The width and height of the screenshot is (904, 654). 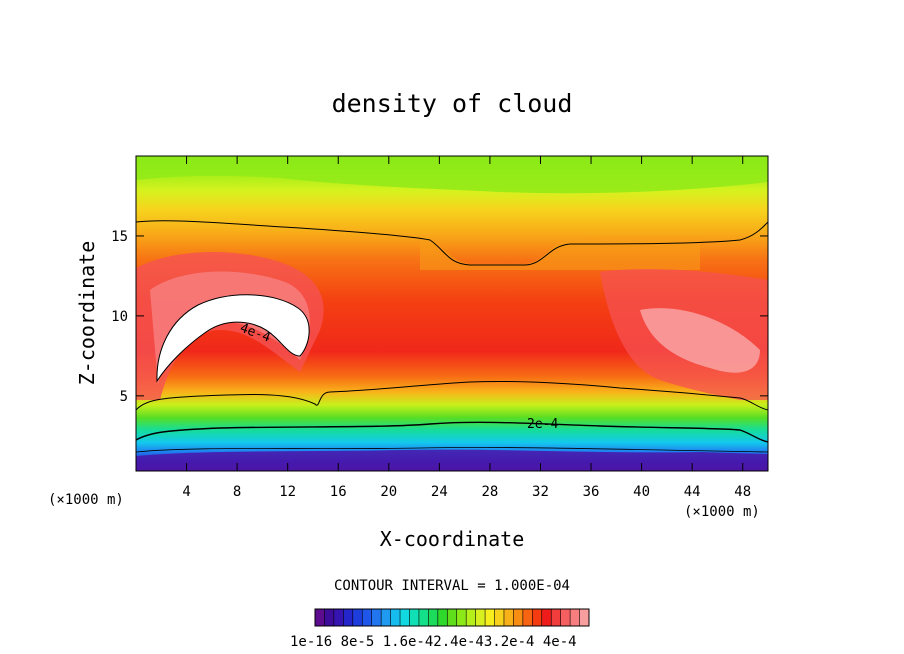 What do you see at coordinates (452, 103) in the screenshot?
I see `chart-title: density of cloud` at bounding box center [452, 103].